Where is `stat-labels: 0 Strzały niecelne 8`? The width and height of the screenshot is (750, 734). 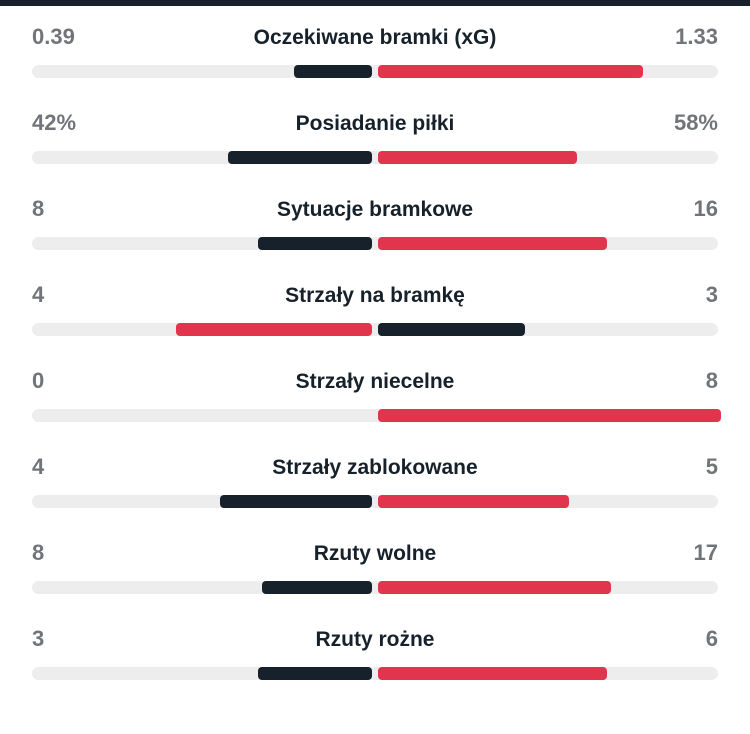
stat-labels: 0 Strzały niecelne 8 is located at coordinates (375, 381).